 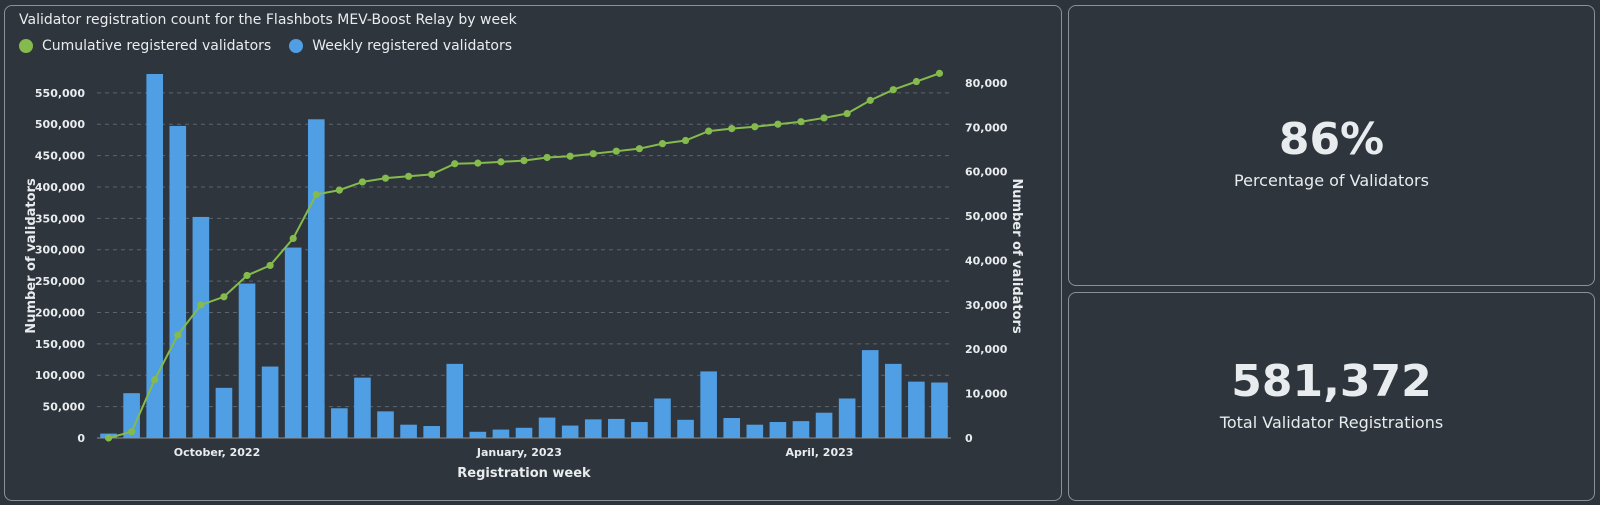 What do you see at coordinates (524, 473) in the screenshot?
I see `x-axis-title: Registration week` at bounding box center [524, 473].